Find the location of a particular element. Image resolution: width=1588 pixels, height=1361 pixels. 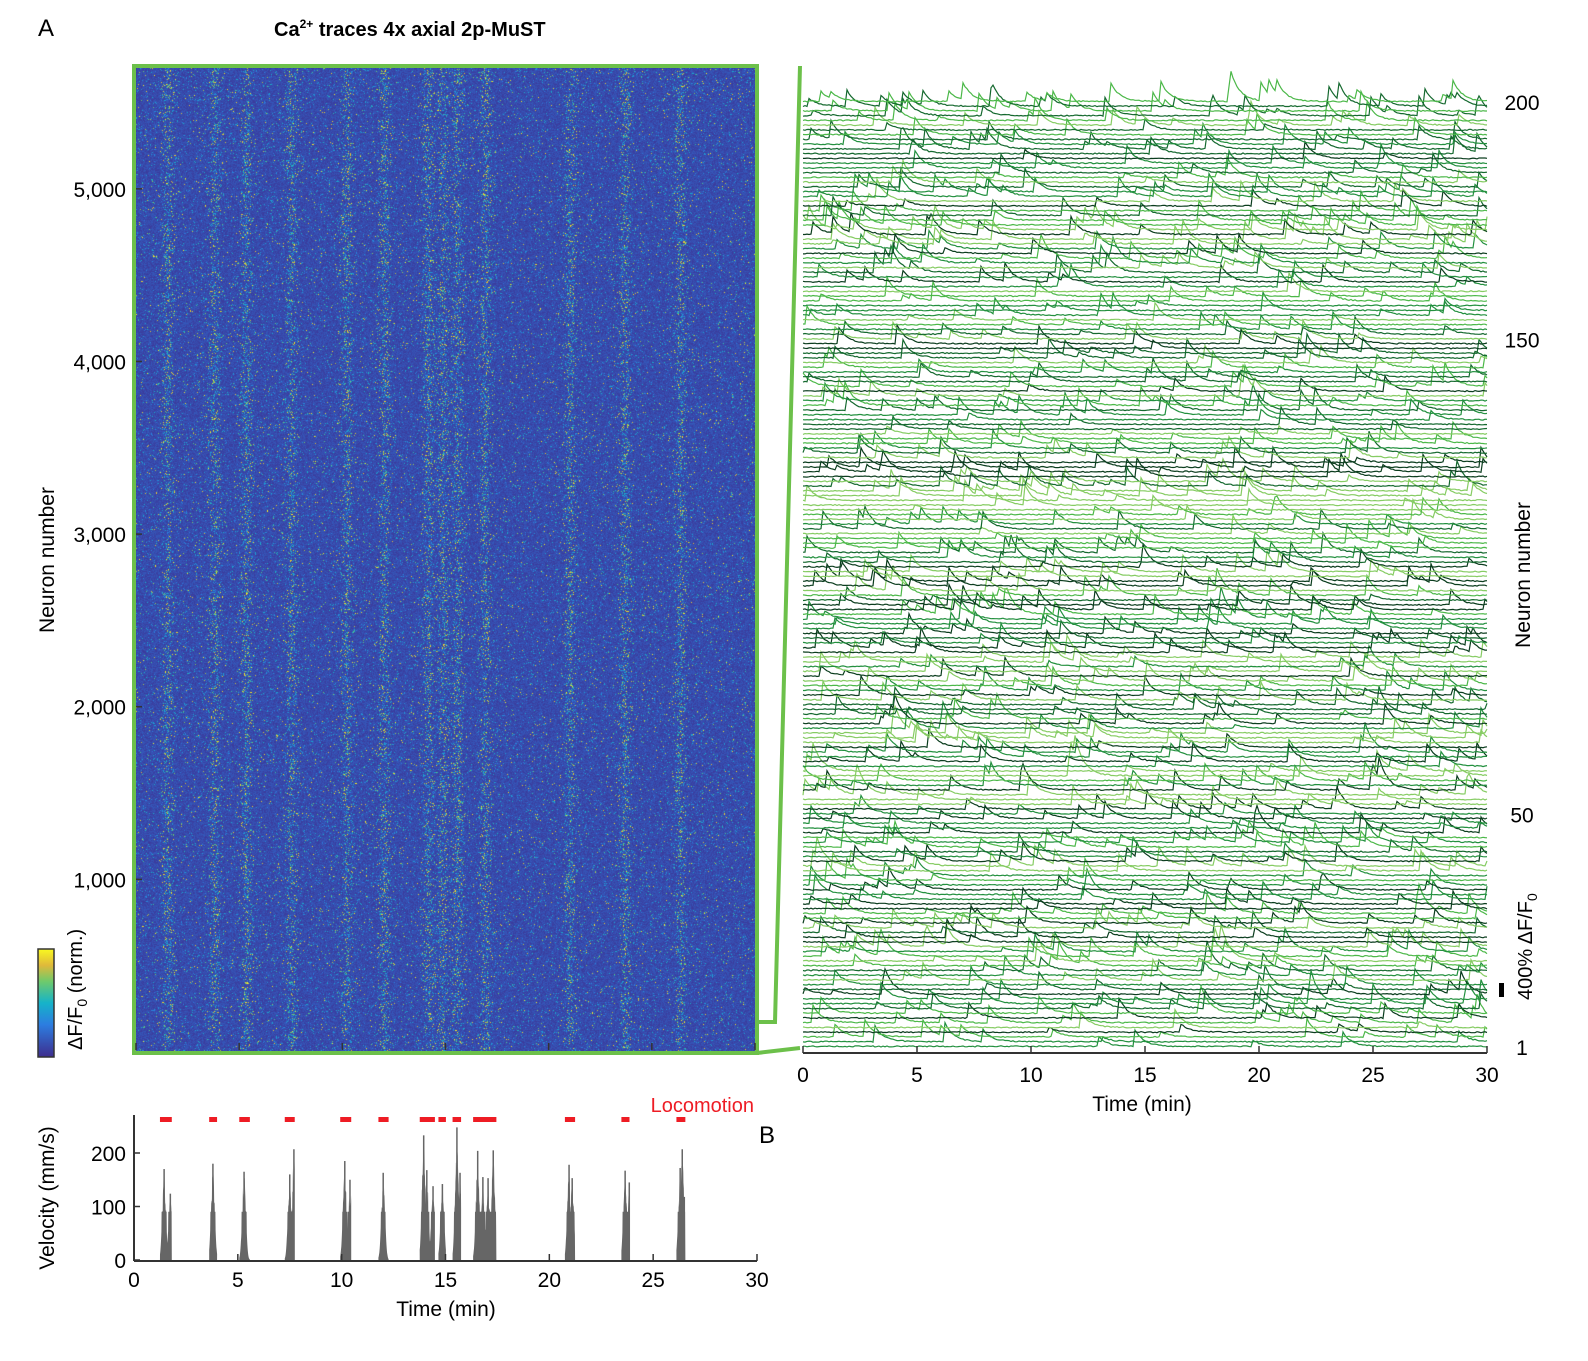

y-tick-label: 2,000 is located at coordinates (99, 708).